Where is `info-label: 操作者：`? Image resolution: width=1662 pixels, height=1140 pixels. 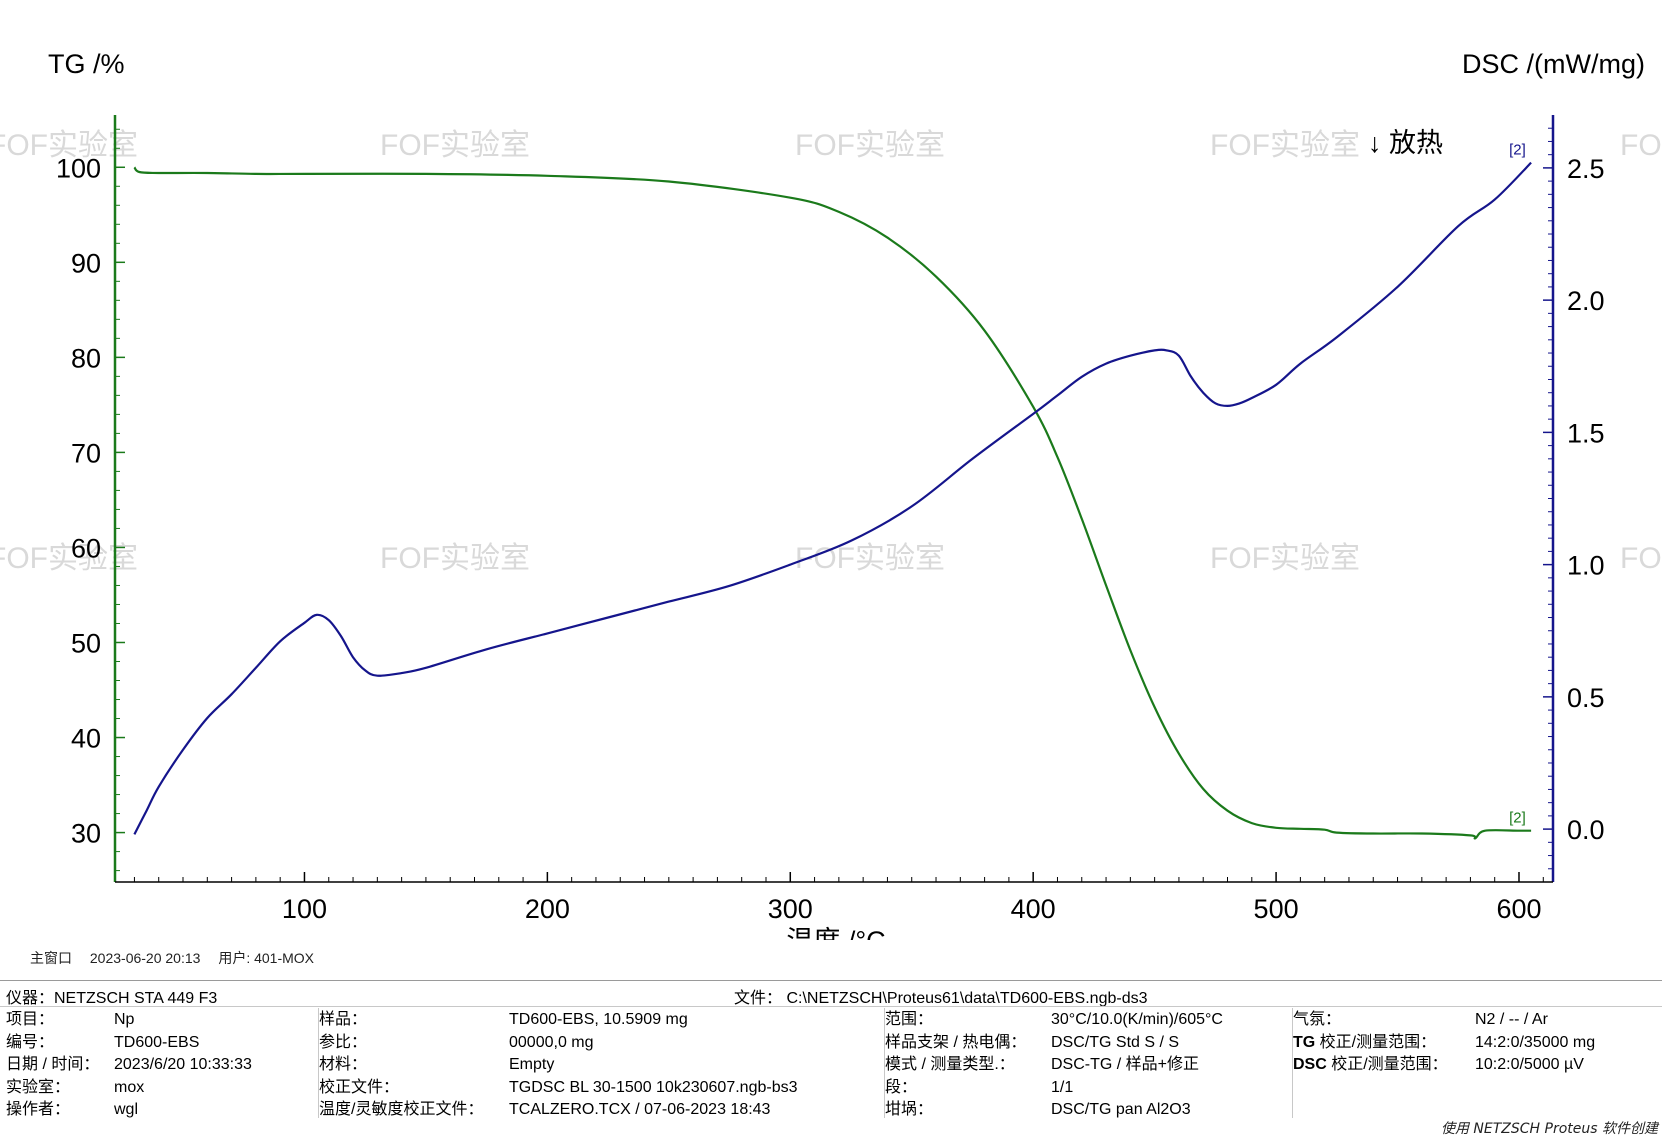
info-label: 操作者： is located at coordinates (38, 1109).